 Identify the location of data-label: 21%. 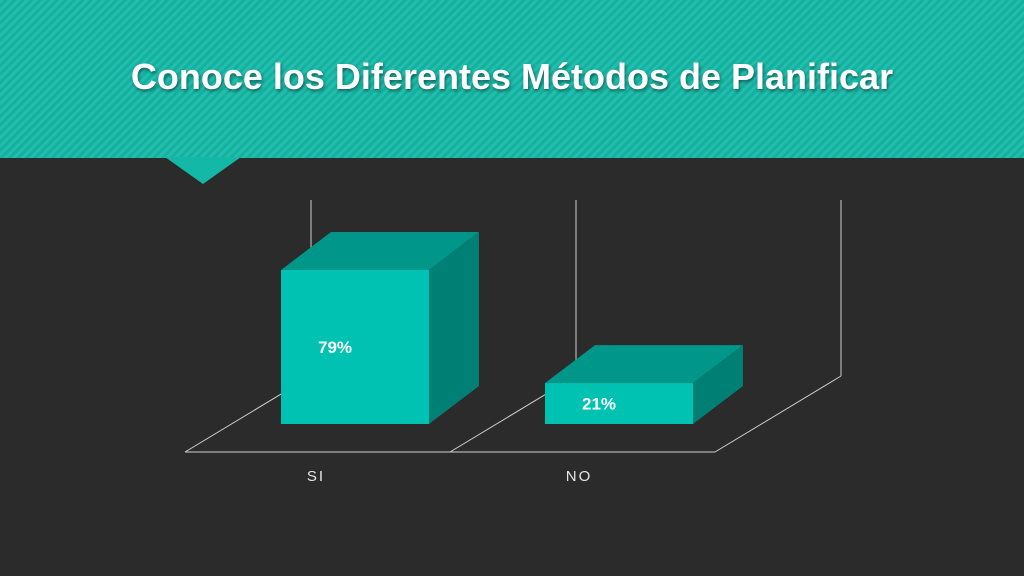
(599, 404).